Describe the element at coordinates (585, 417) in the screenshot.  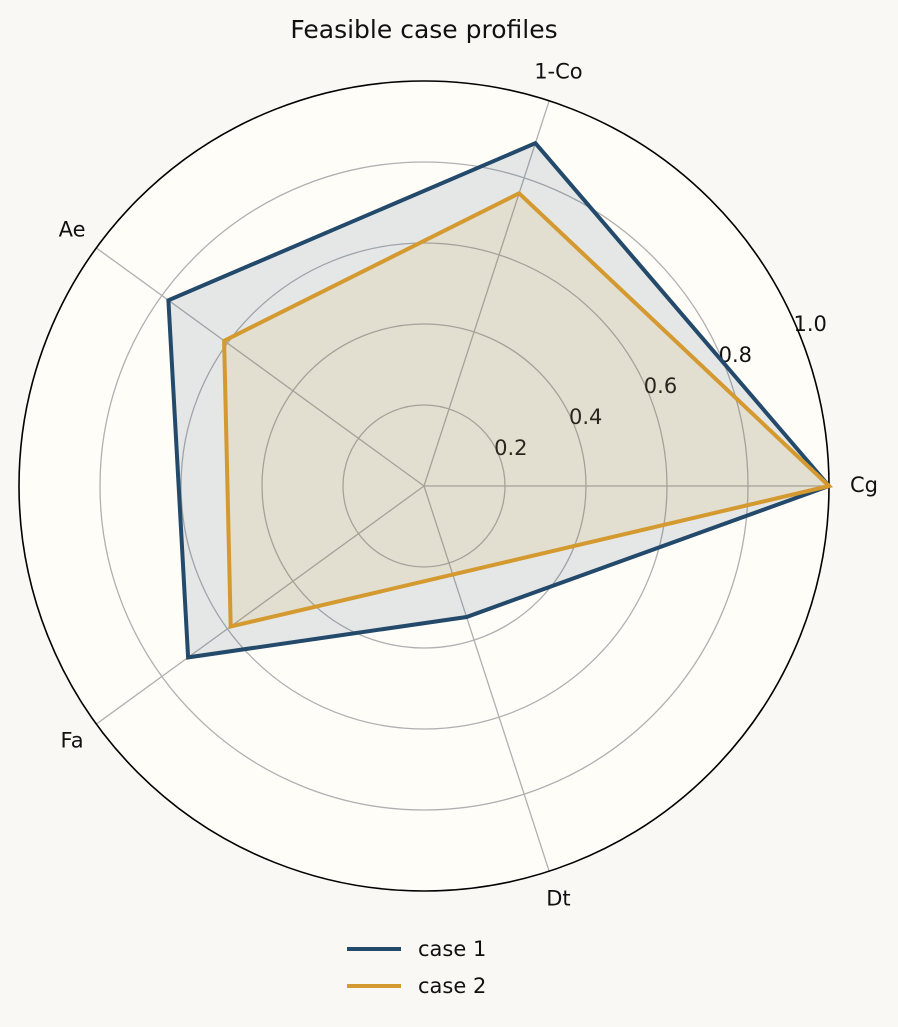
I see `r-tick-label: 0.4` at that location.